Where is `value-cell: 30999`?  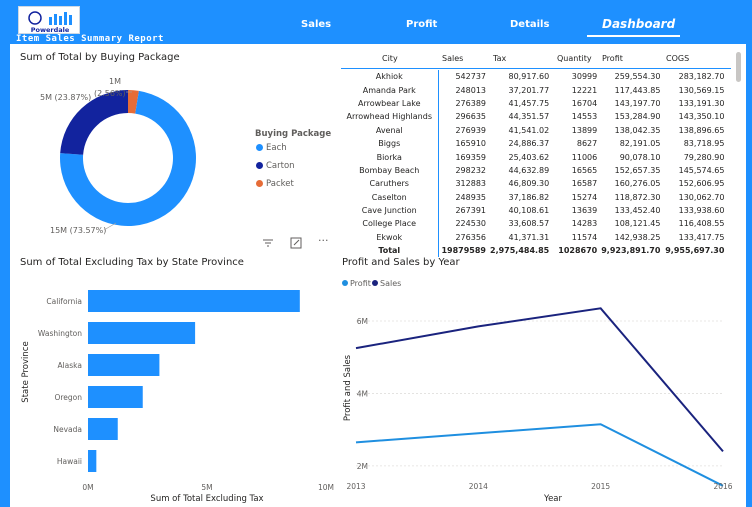 value-cell: 30999 is located at coordinates (584, 77).